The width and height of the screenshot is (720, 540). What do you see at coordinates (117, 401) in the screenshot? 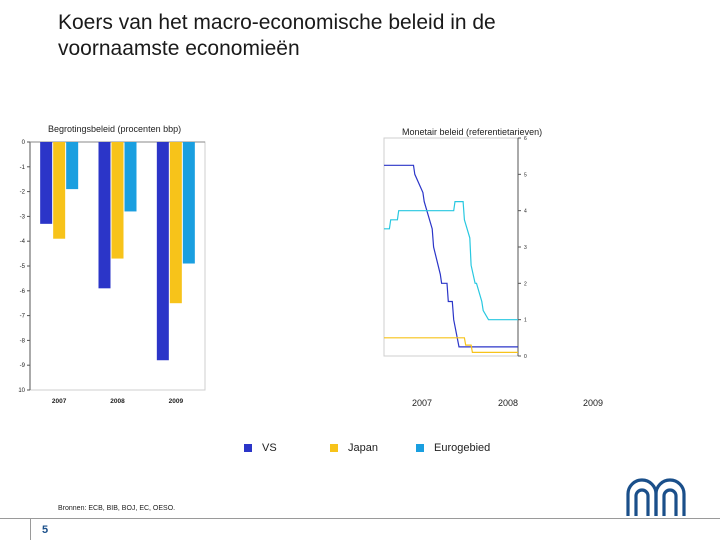
I see `x-tick-label: 2008` at bounding box center [117, 401].